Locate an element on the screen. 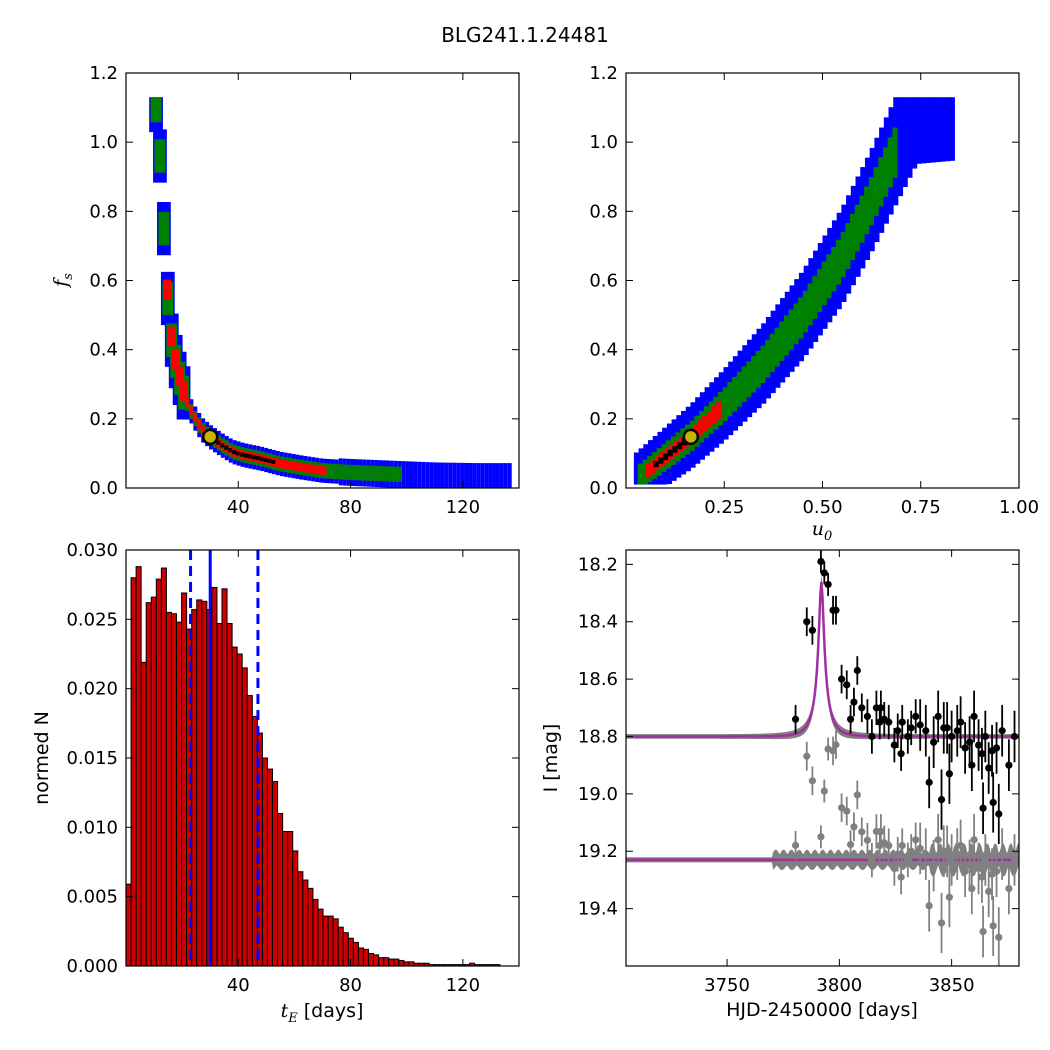  y-tick-label: 0.030 is located at coordinates (92, 550).